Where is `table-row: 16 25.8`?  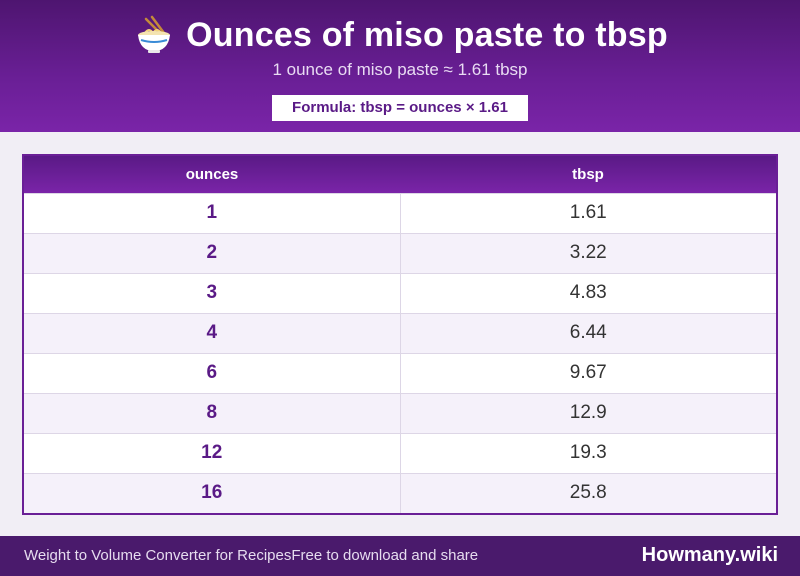 table-row: 16 25.8 is located at coordinates (400, 492).